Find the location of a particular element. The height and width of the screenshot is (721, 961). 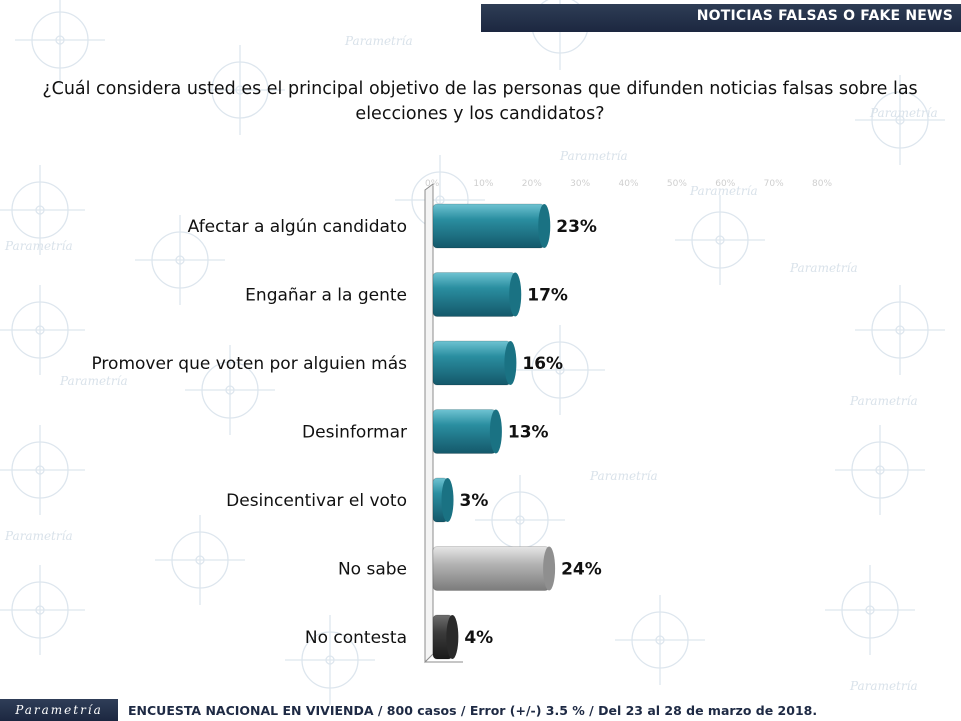

value-label: 24% is located at coordinates (581, 570).